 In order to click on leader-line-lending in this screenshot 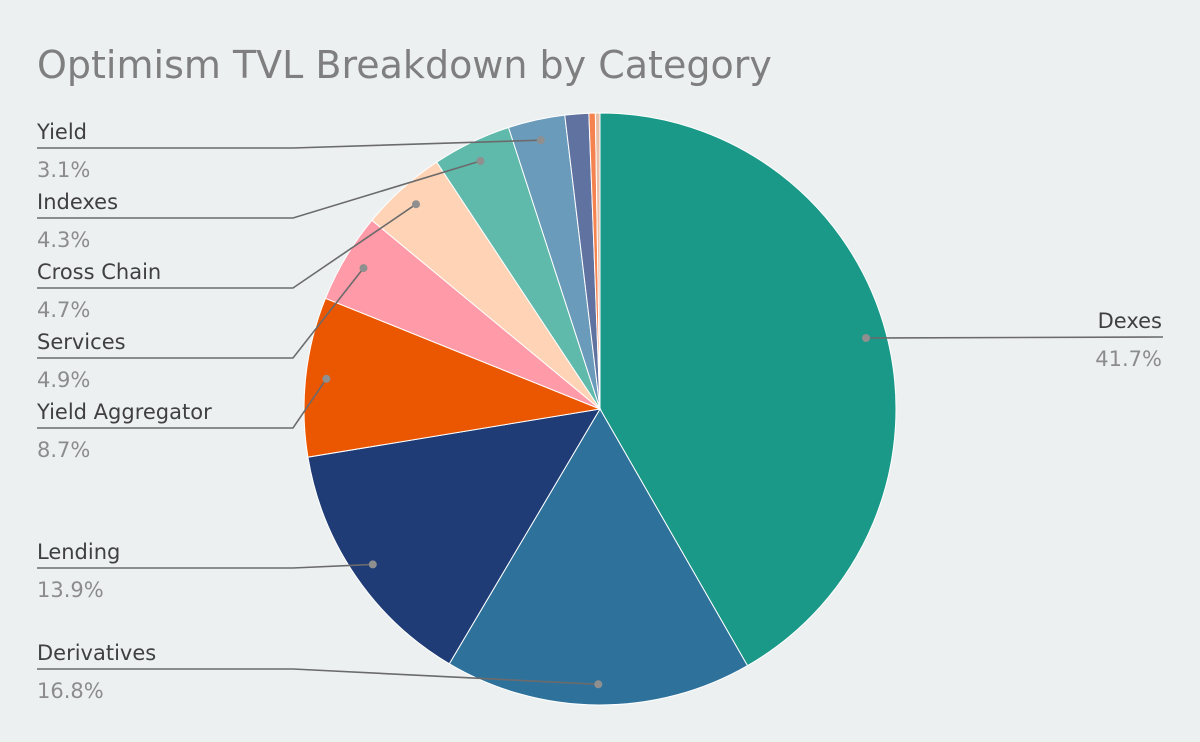, I will do `click(205, 566)`.